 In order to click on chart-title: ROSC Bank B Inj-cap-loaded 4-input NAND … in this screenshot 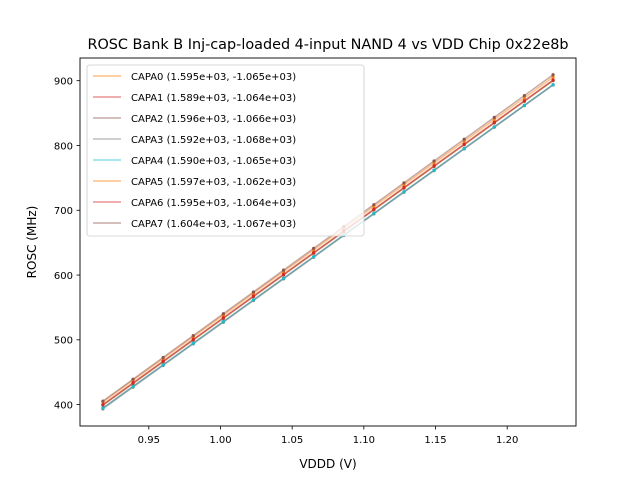, I will do `click(327, 45)`.